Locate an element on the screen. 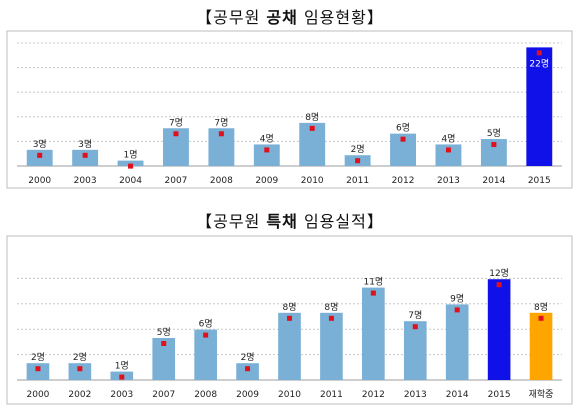  bar-재학중 is located at coordinates (541, 346).